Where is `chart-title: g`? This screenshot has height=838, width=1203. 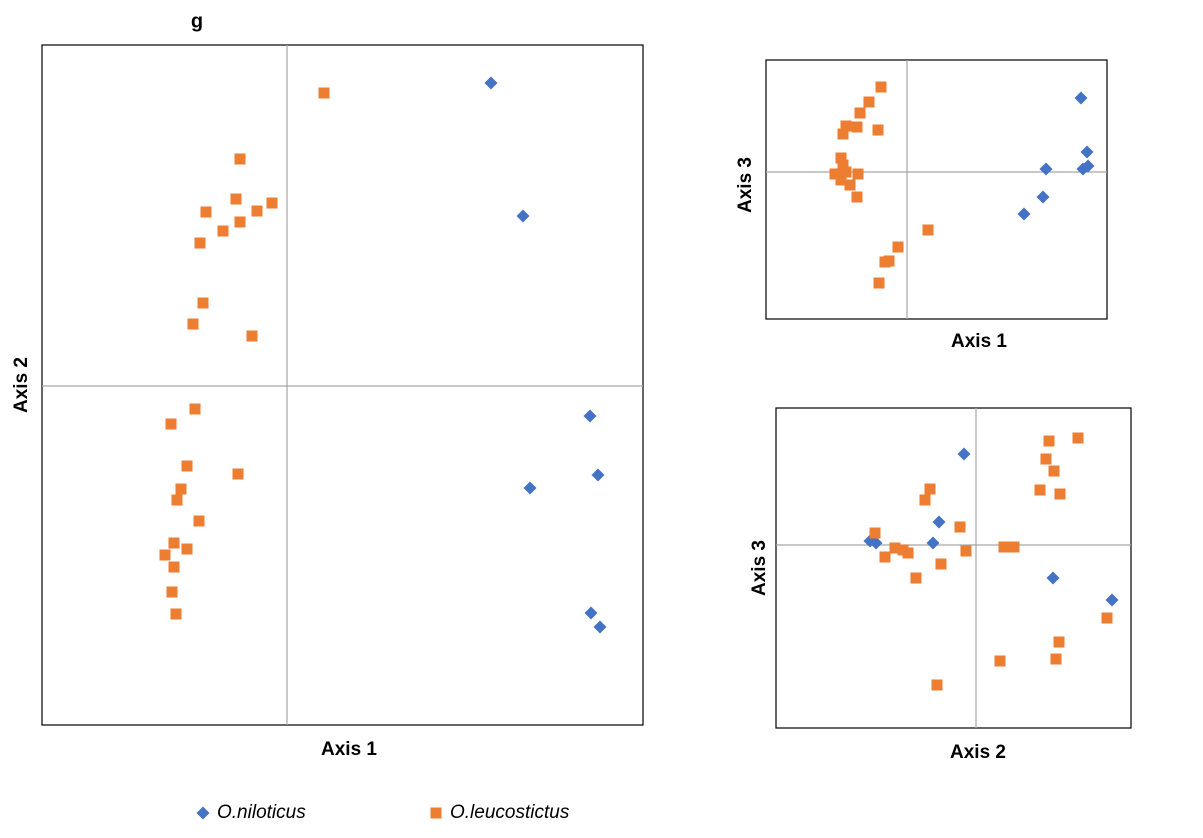 chart-title: g is located at coordinates (197, 21).